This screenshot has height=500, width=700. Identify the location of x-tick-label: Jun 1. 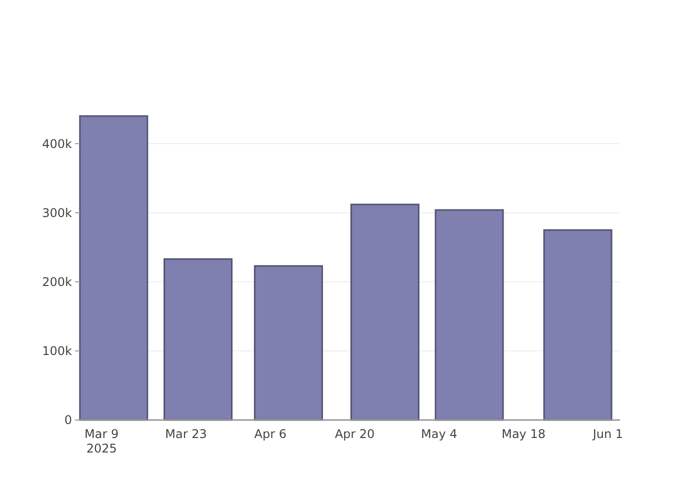
(608, 434).